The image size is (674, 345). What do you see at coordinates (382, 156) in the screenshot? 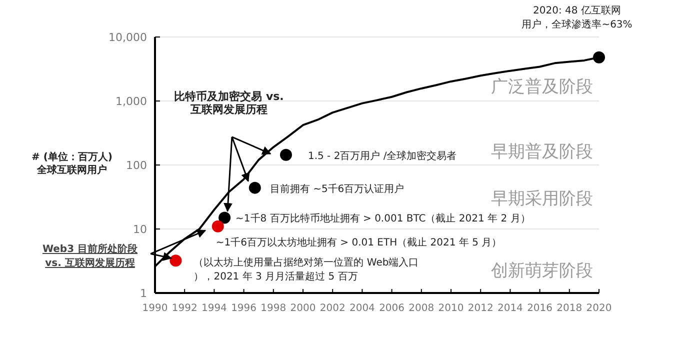
I see `annotation: 1.5 - 2百万用户 /全球加密交易者` at bounding box center [382, 156].